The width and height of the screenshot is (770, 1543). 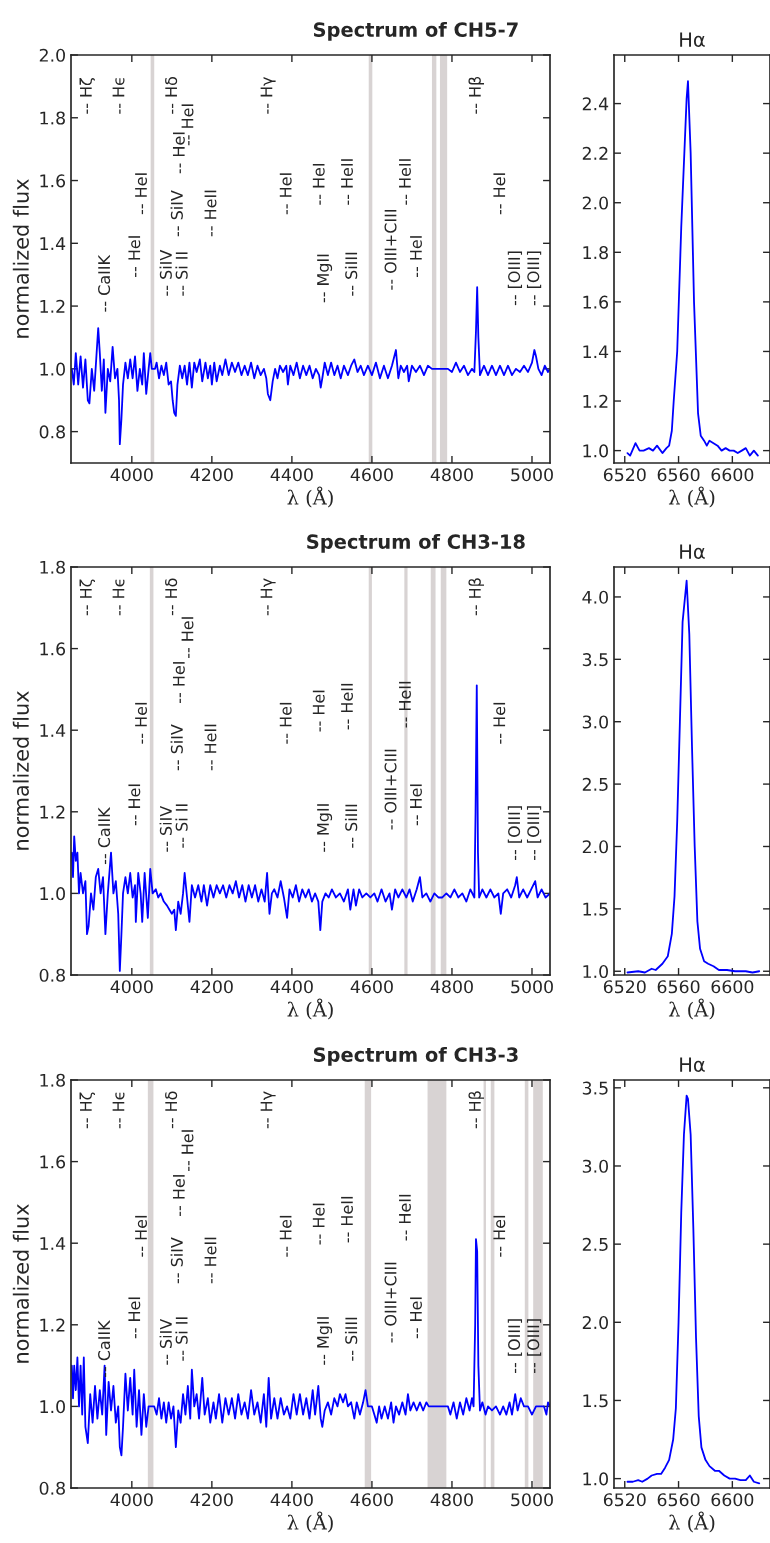 I want to click on y-tick-label: 1.8, so click(x=52, y=1080).